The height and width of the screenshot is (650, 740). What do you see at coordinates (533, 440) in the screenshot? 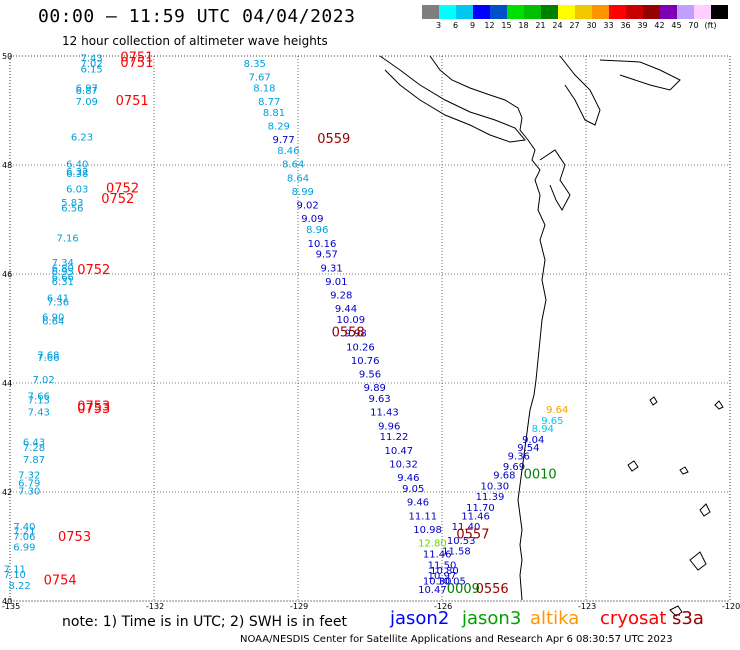
I see `wave-height-value: 9.04` at bounding box center [533, 440].